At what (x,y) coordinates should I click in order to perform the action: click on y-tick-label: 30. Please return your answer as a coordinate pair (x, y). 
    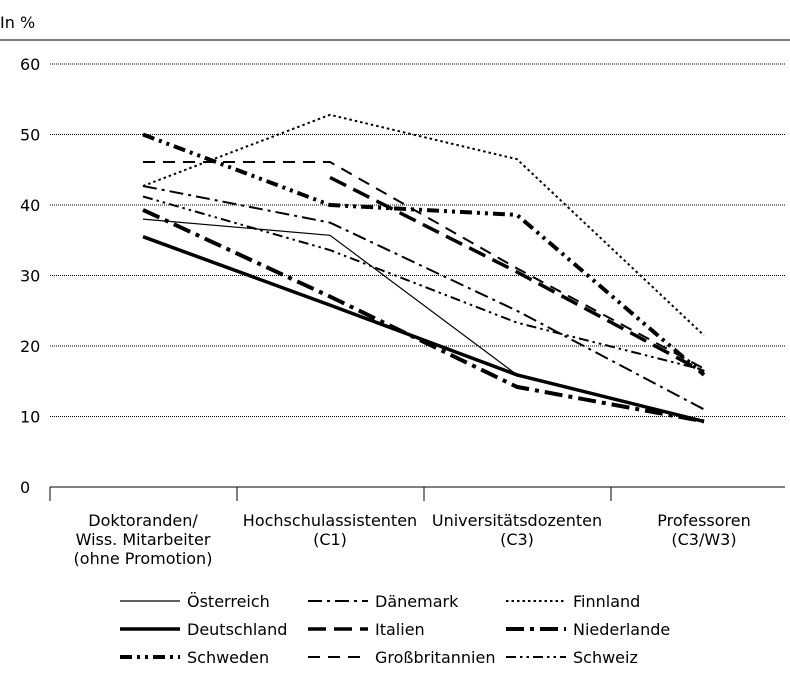
    Looking at the image, I should click on (30, 276).